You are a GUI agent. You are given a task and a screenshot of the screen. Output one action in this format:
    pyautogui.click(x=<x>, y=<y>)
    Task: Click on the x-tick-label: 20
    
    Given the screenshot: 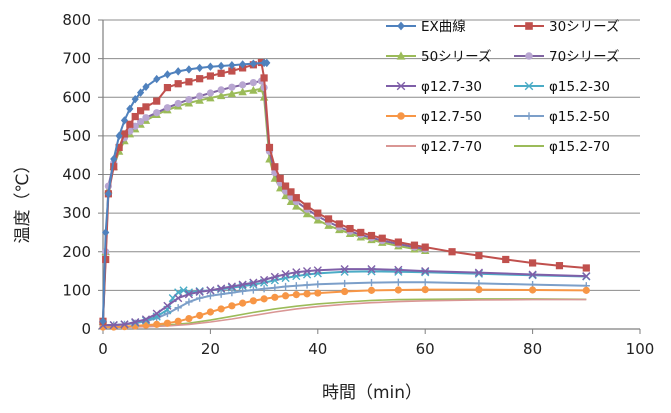 What is the action you would take?
    pyautogui.click(x=210, y=349)
    